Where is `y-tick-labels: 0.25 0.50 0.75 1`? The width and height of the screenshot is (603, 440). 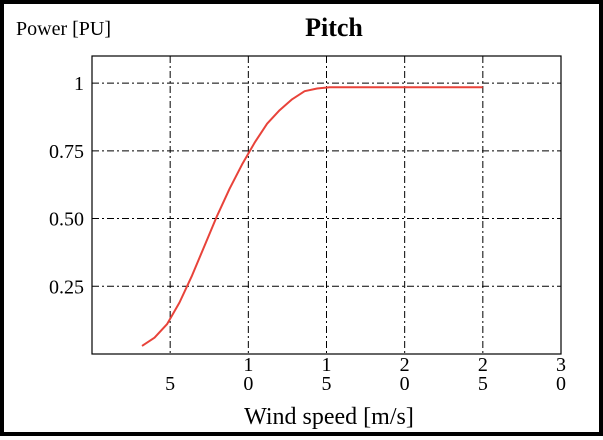
y-tick-labels: 0.25 0.50 0.75 1 is located at coordinates (66, 185).